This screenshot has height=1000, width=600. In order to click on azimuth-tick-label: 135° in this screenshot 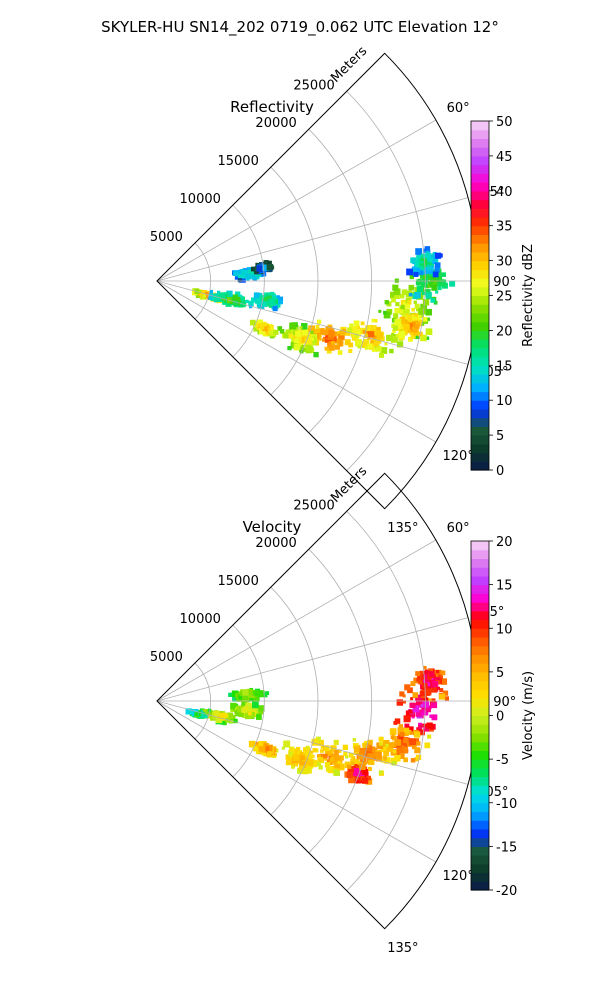, I will do `click(402, 948)`.